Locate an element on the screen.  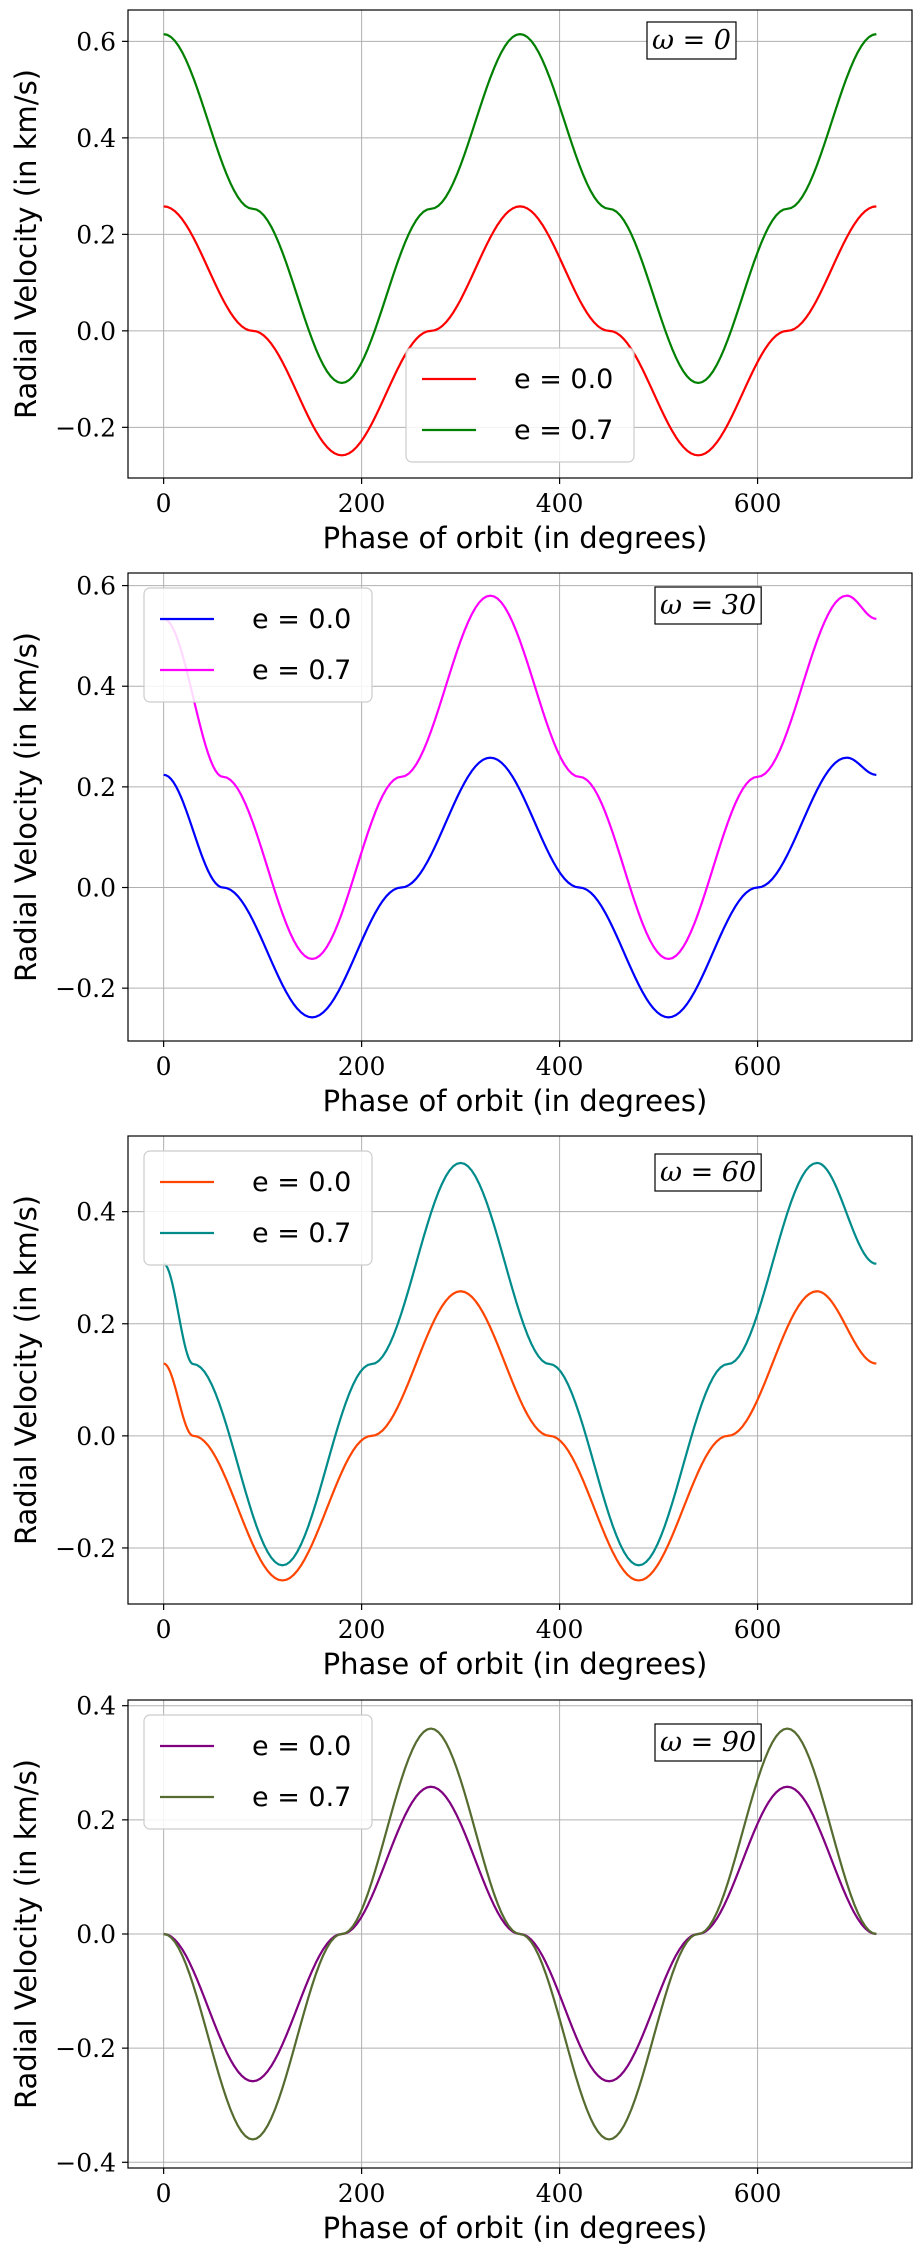
omega-annotation: ω = 90 is located at coordinates (708, 1742).